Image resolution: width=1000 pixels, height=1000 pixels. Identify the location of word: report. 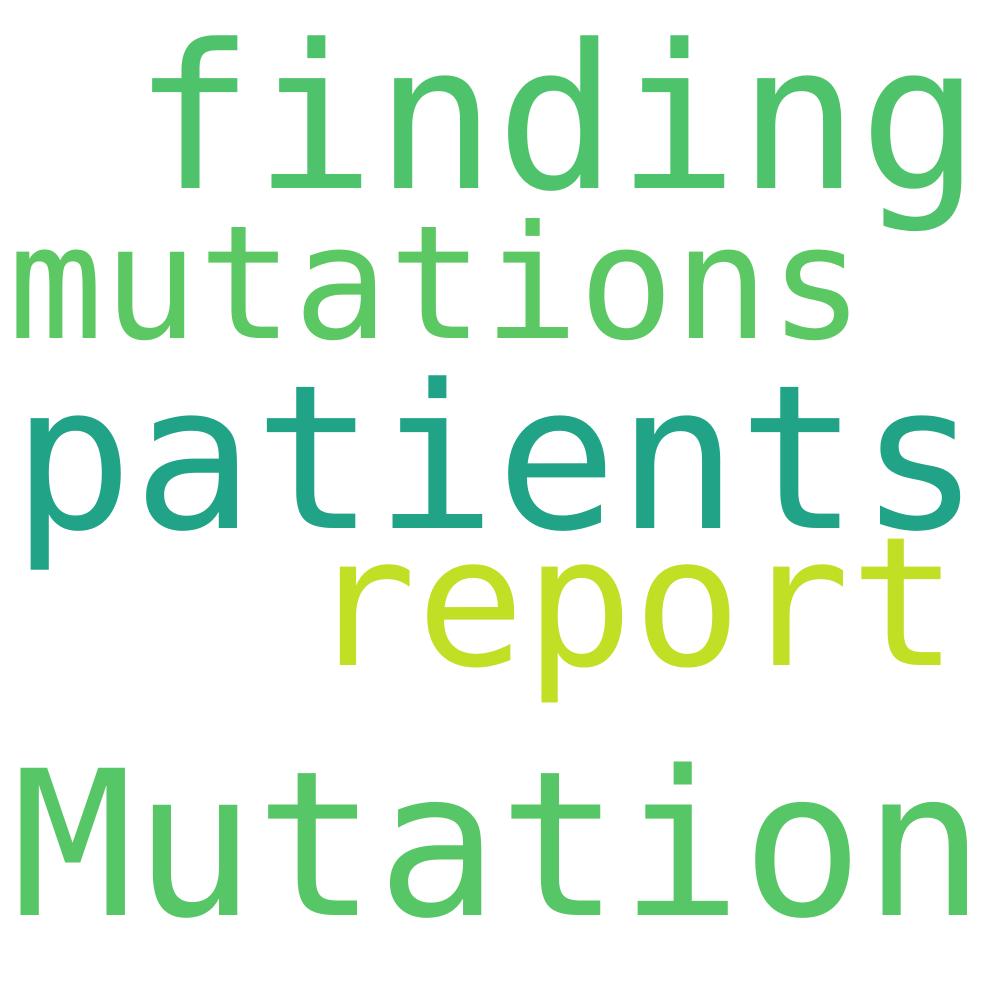
(633, 603).